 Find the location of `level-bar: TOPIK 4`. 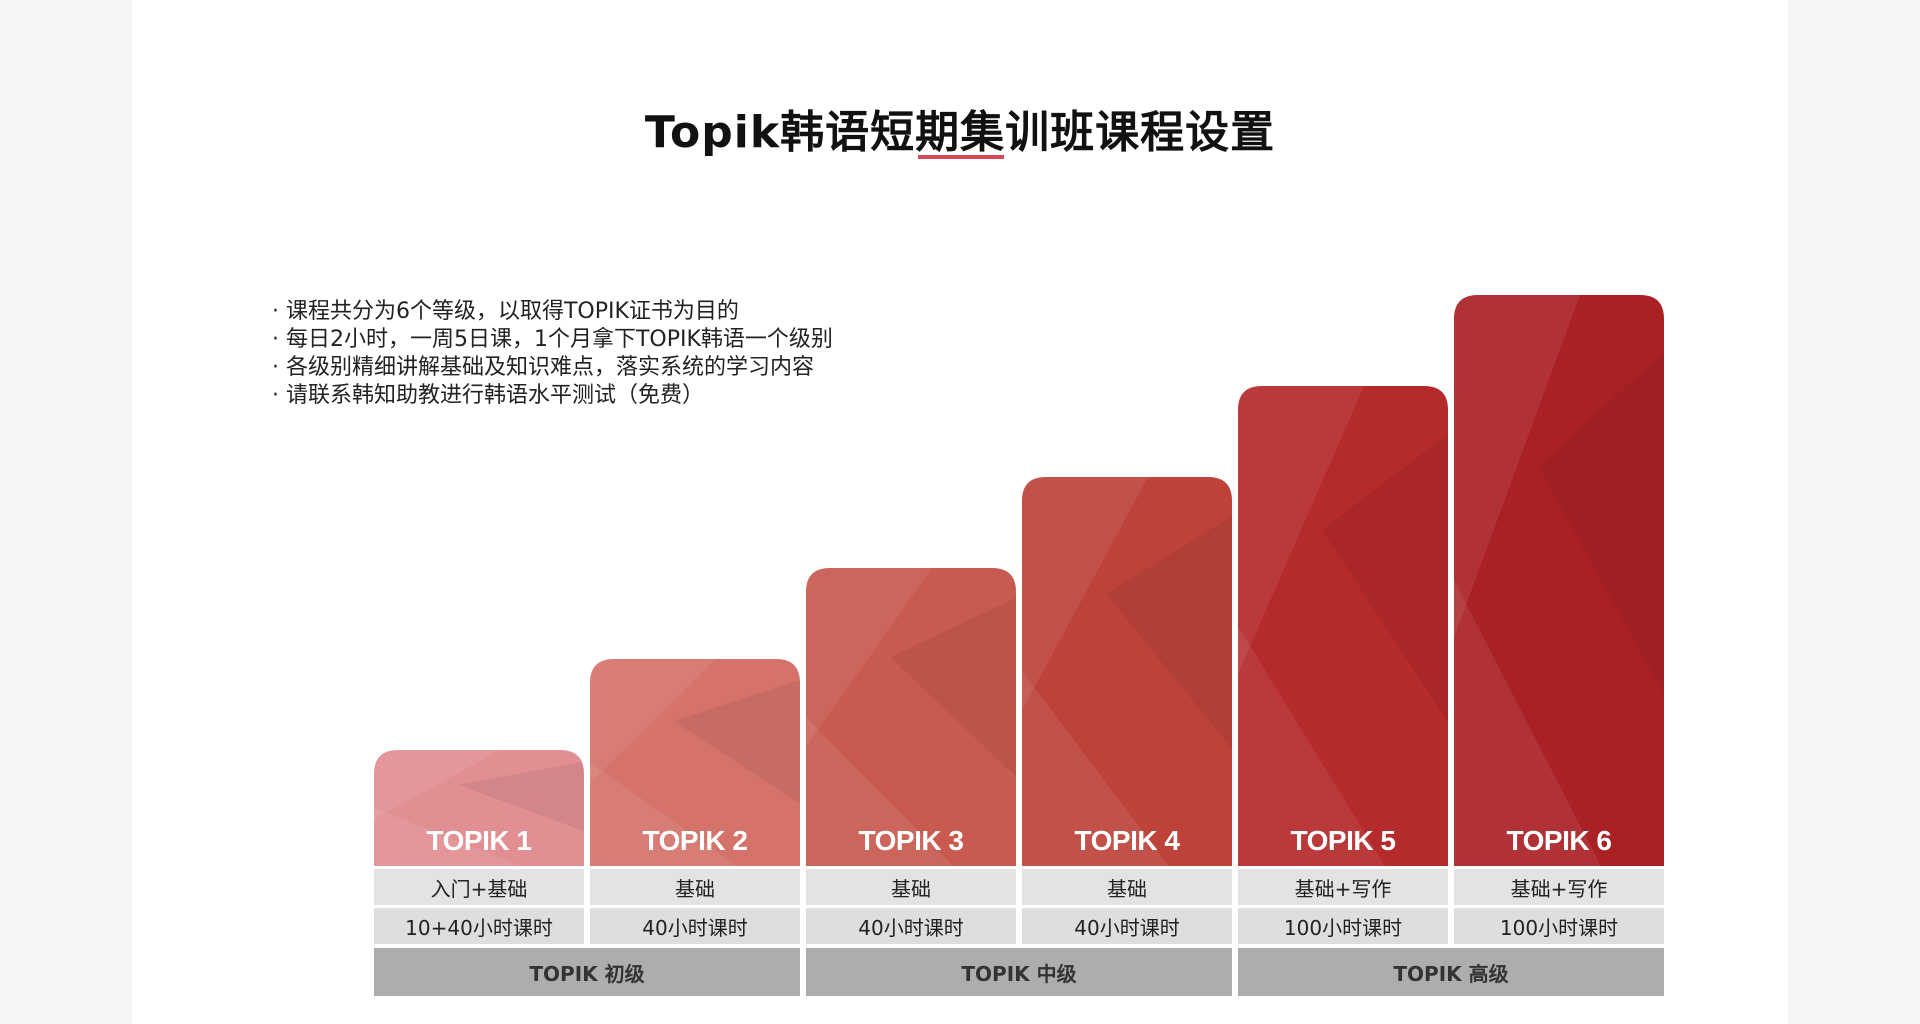

level-bar: TOPIK 4 is located at coordinates (1127, 671).